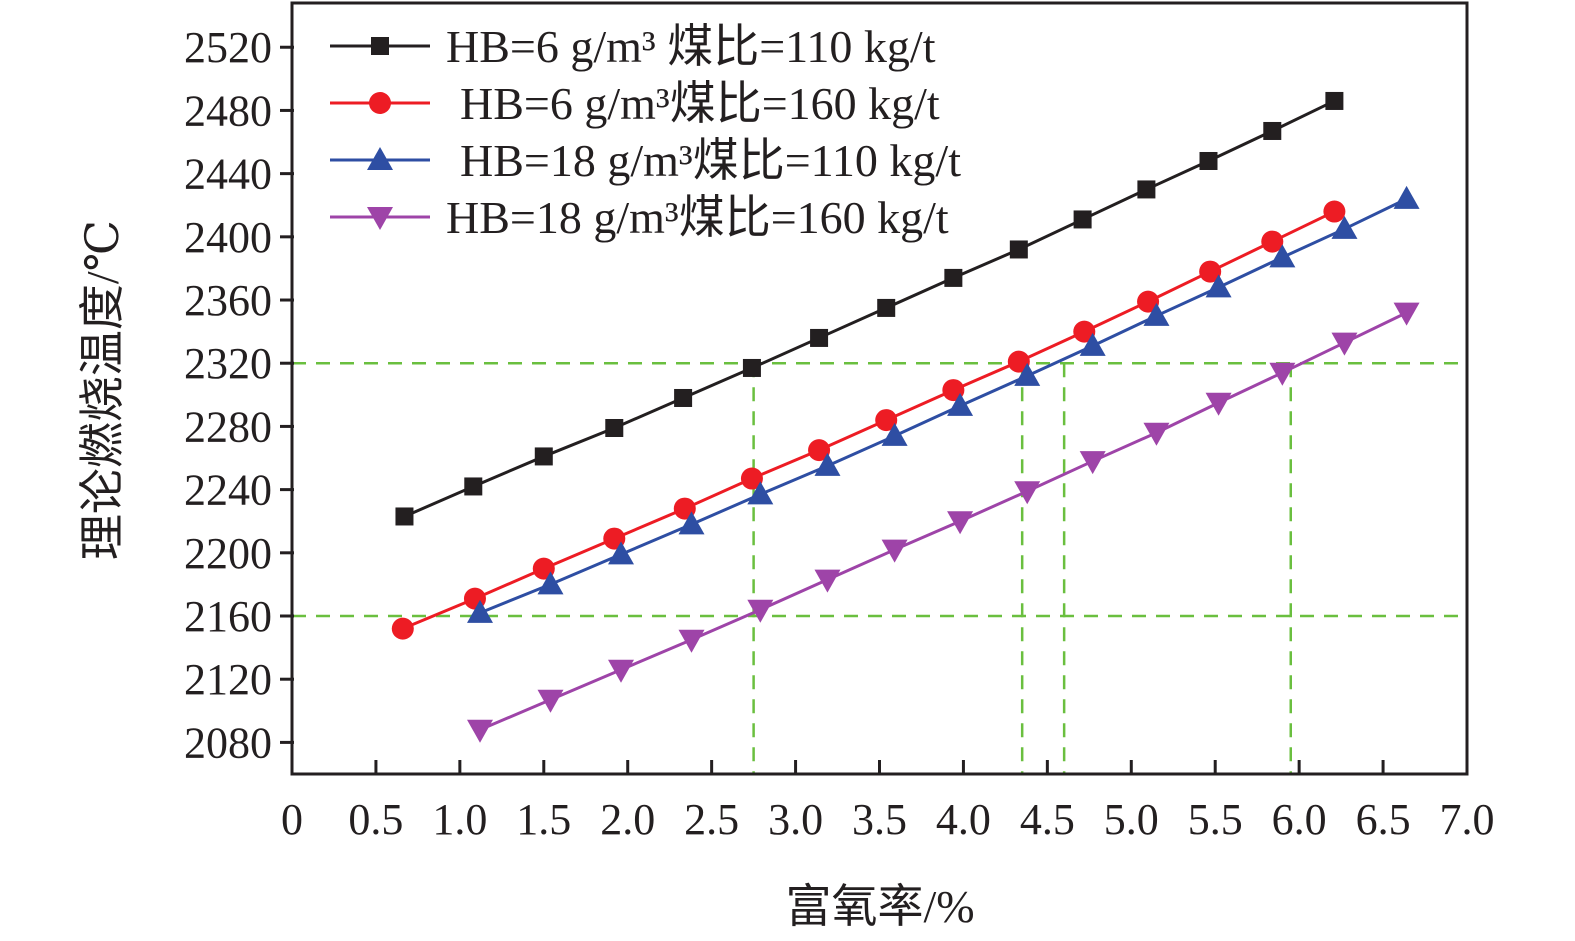  I want to click on y-tick-label: 2200, so click(228, 553).